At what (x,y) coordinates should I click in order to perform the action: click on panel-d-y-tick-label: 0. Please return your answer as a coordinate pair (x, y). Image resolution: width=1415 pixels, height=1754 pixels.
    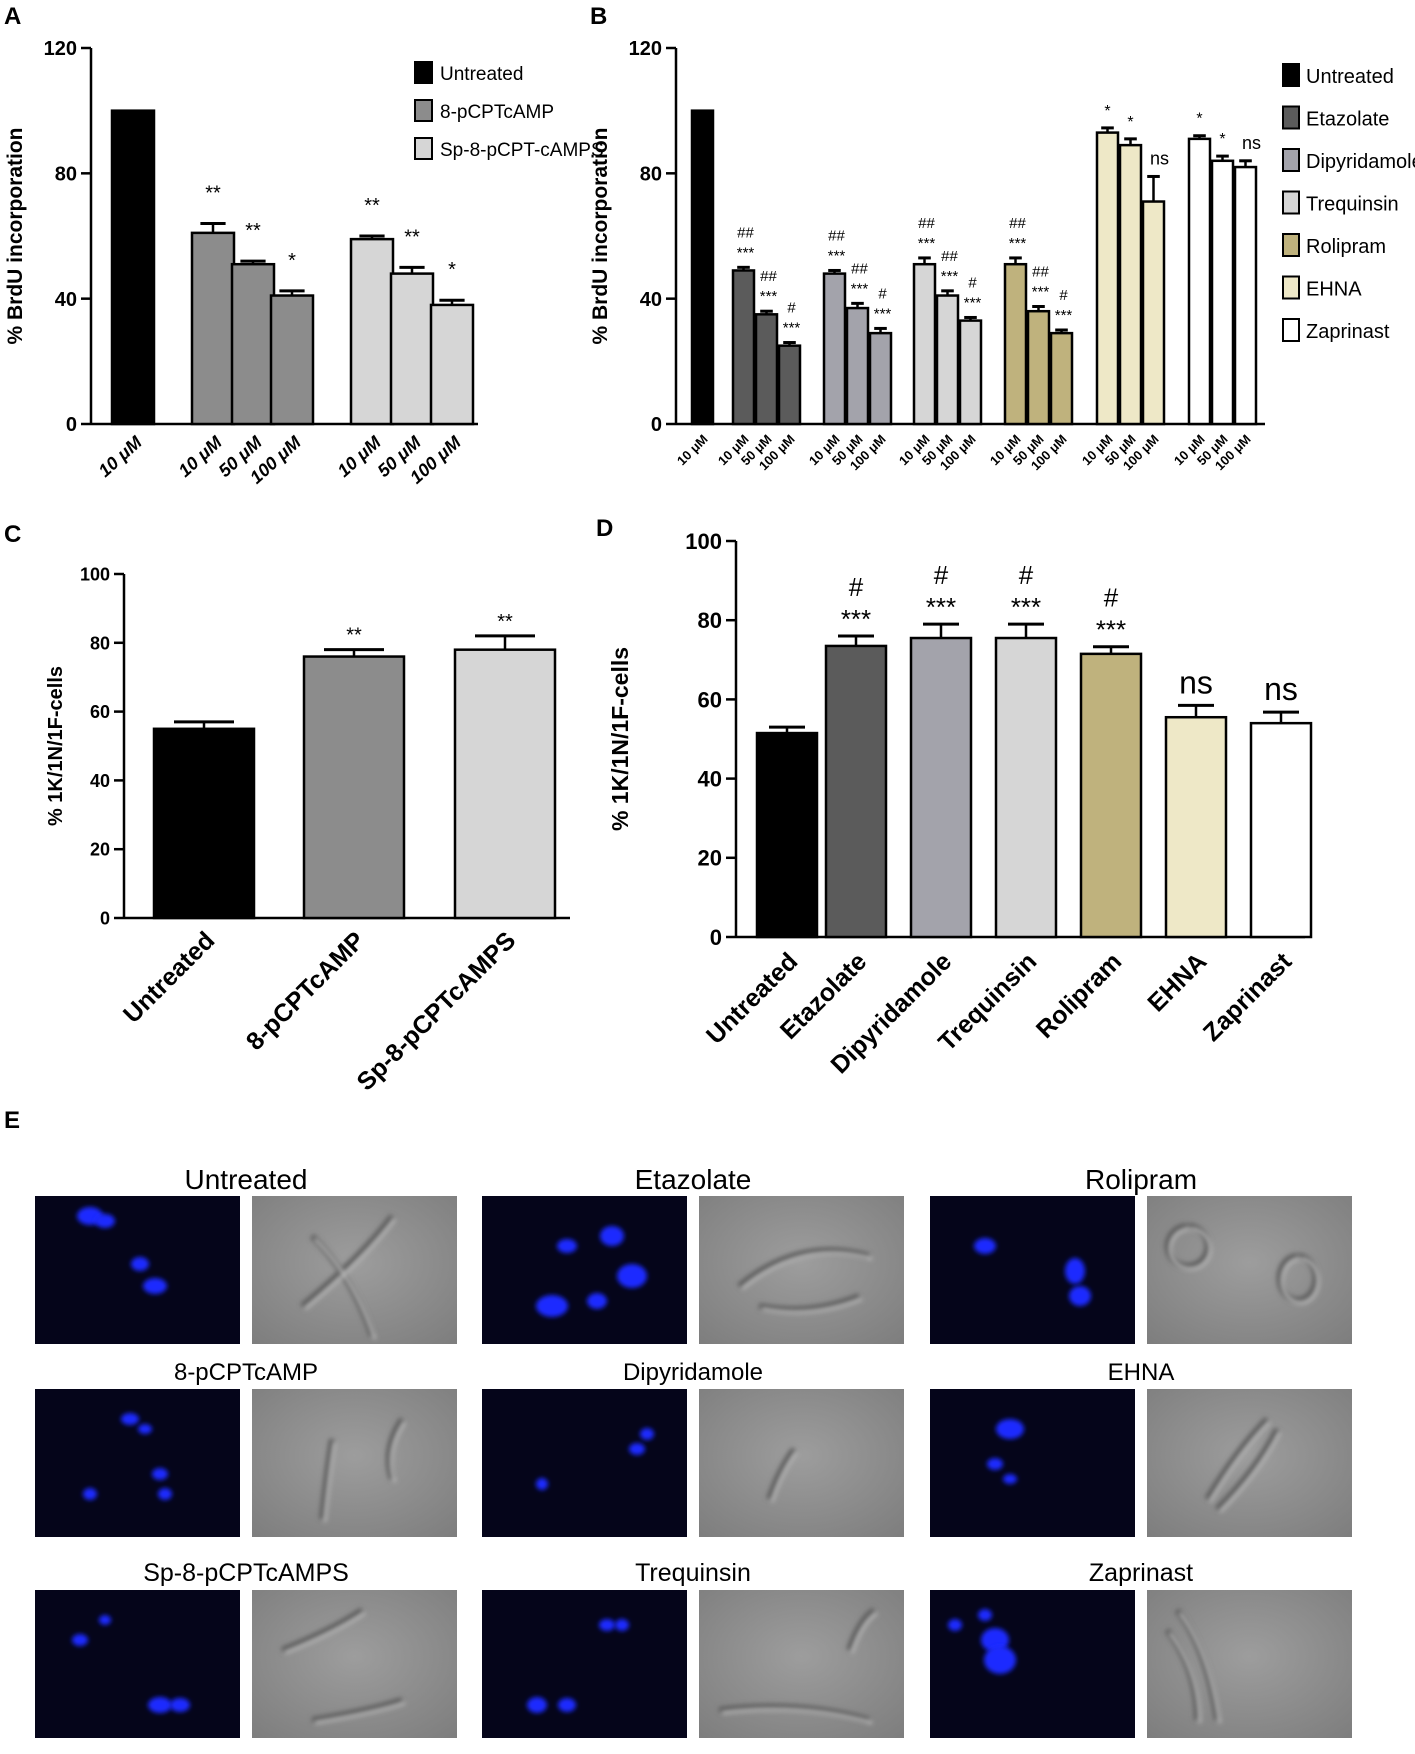
    Looking at the image, I should click on (716, 937).